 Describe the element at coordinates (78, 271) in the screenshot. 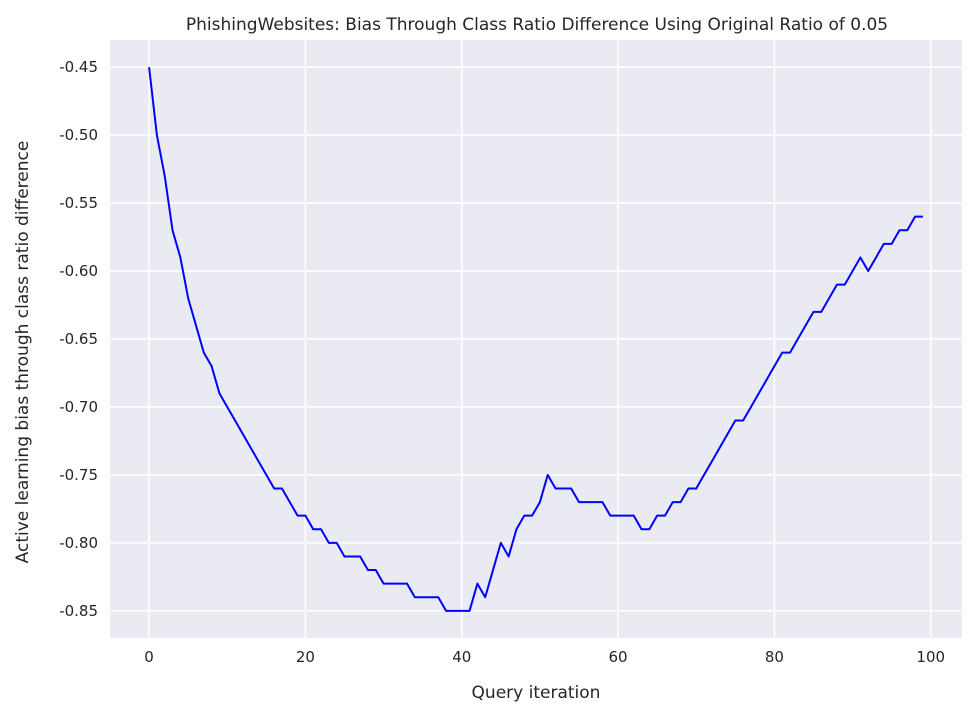

I see `y-tick-label: -0.60` at that location.